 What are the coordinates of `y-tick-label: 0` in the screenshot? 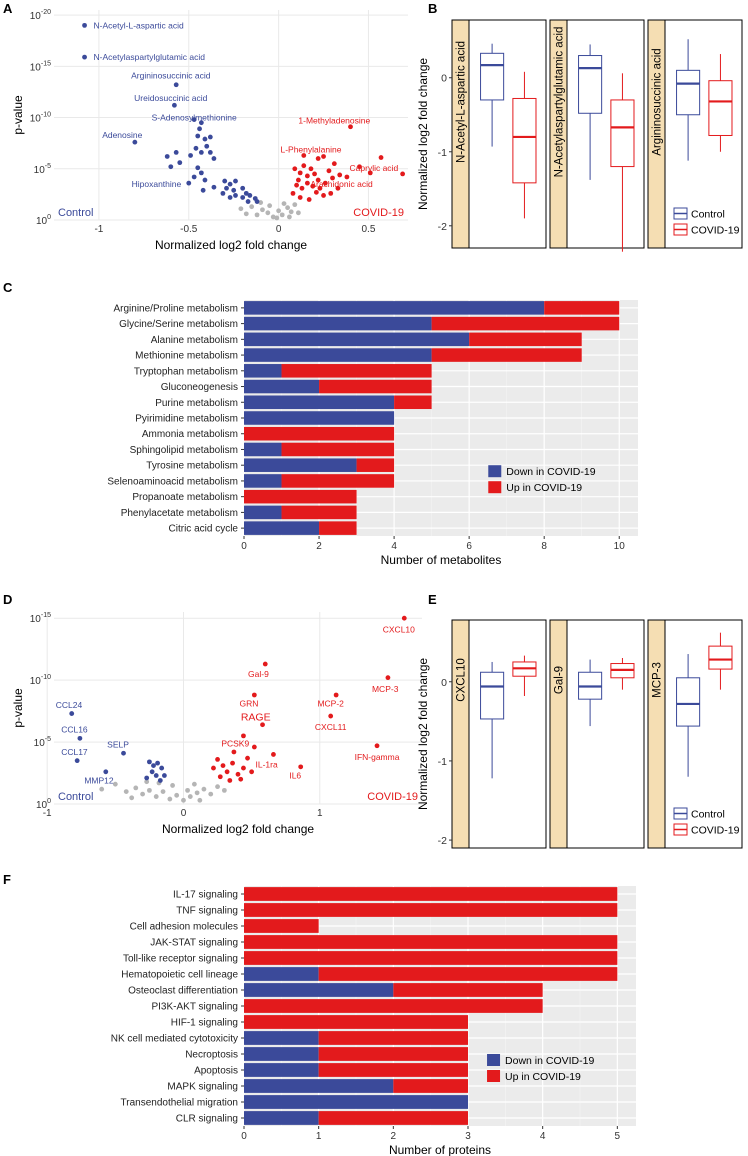 It's located at (444, 683).